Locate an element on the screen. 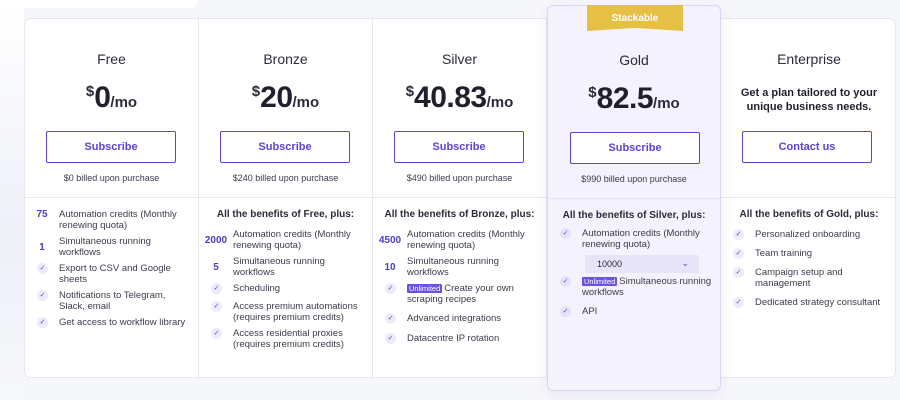 This screenshot has width=900, height=400. feature-item: 1 Simultaneous running workflows is located at coordinates (111, 247).